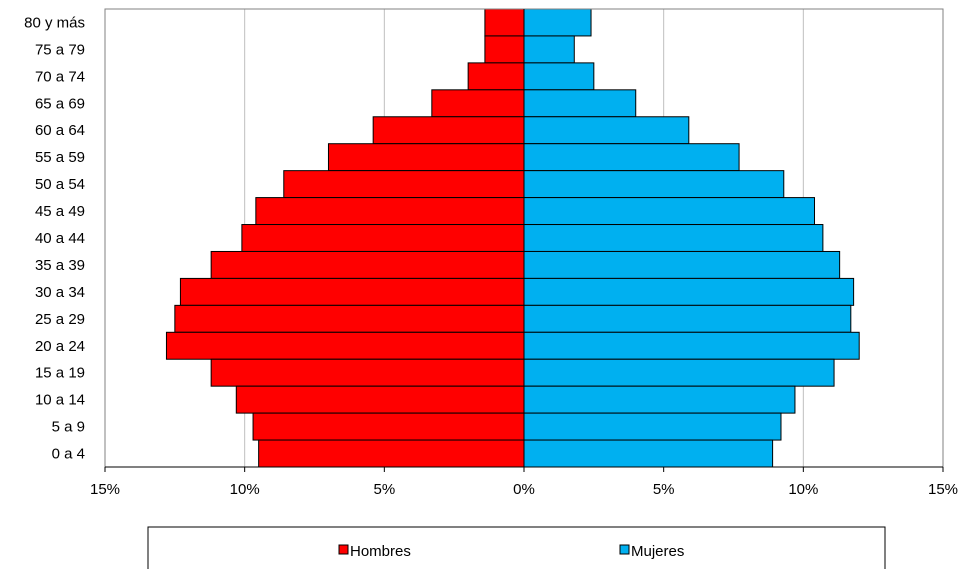 The image size is (964, 569). Describe the element at coordinates (60, 319) in the screenshot. I see `y-tick-label: 25 a 29` at that location.